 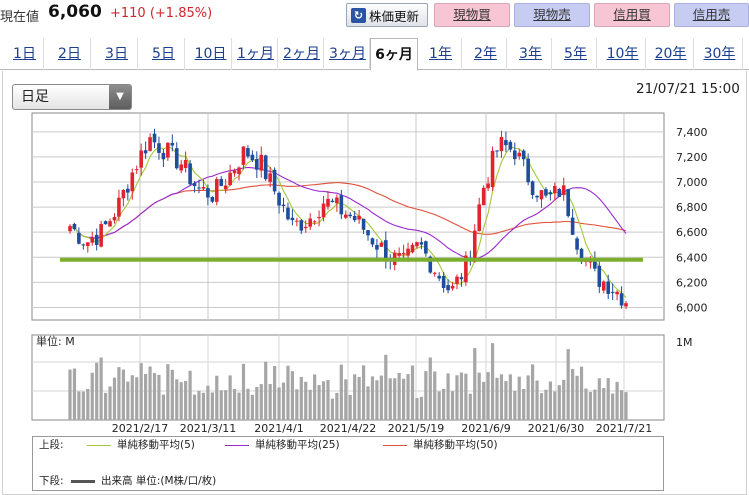 What do you see at coordinates (441, 54) in the screenshot?
I see `tab-1year: 1年` at bounding box center [441, 54].